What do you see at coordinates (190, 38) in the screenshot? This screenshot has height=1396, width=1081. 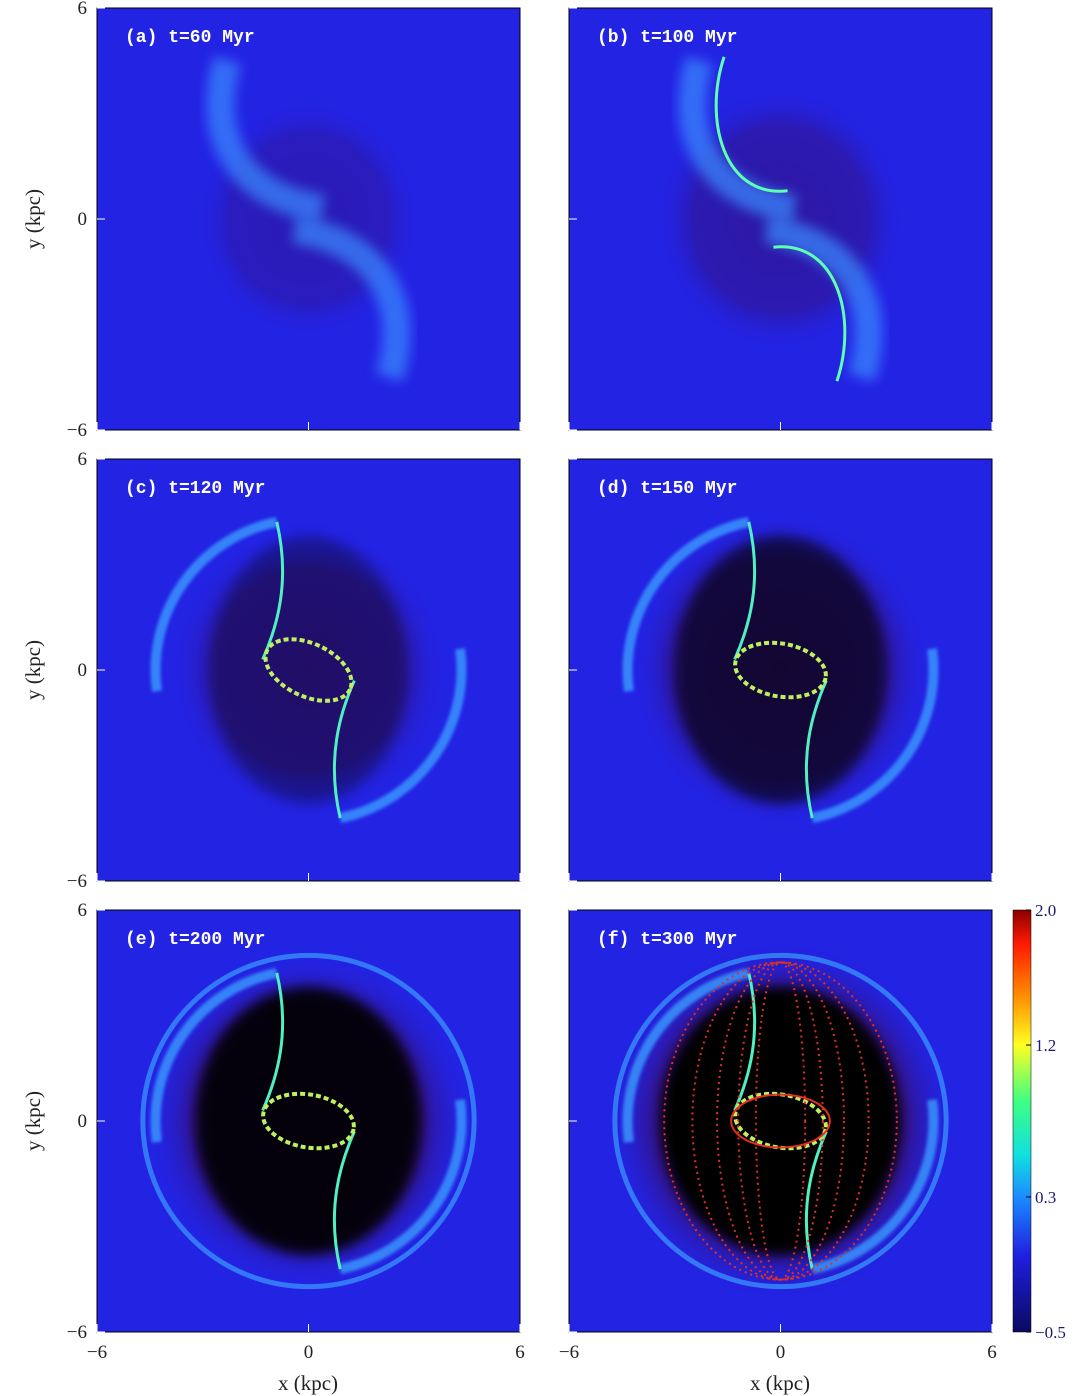 I see `panel-title: (a) t=60 Myr` at bounding box center [190, 38].